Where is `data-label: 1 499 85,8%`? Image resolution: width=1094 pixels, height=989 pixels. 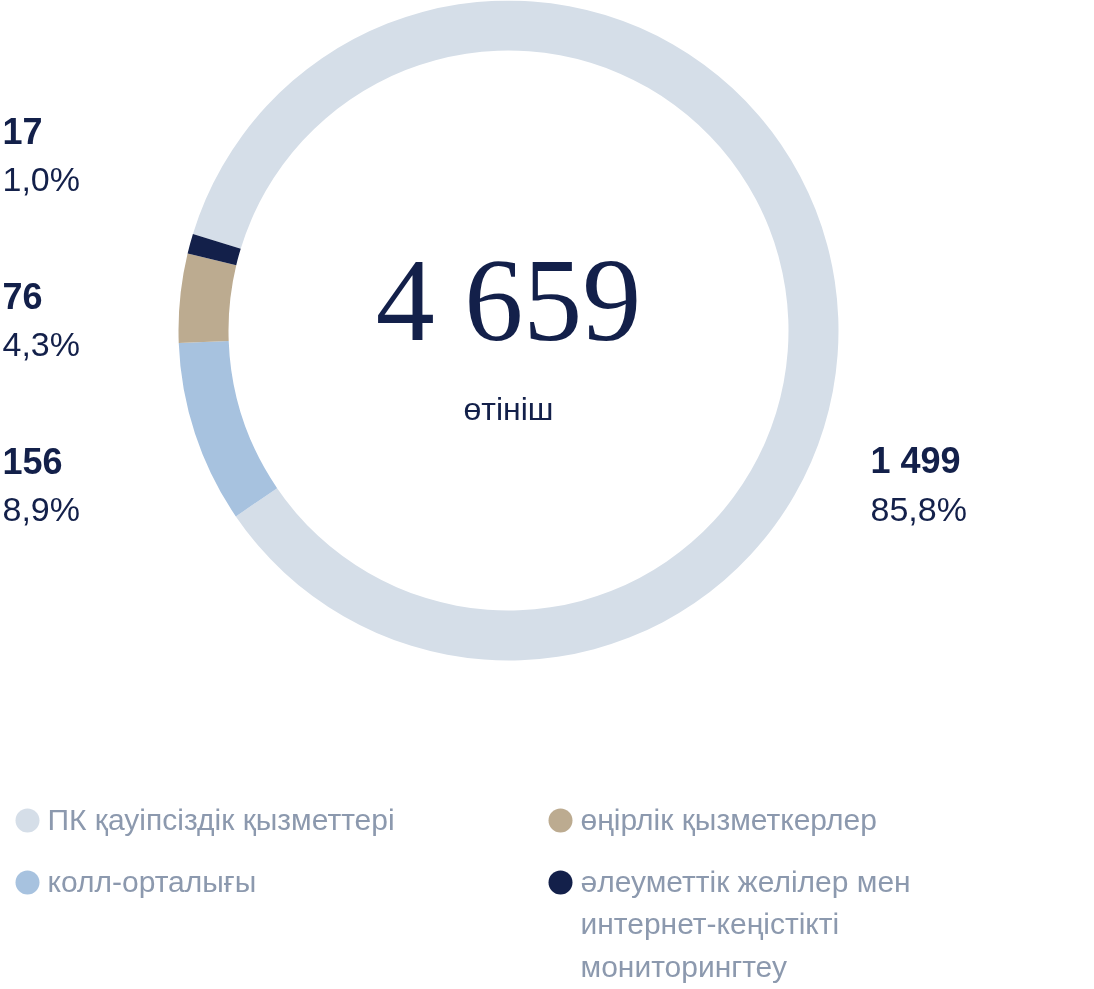 data-label: 1 499 85,8% is located at coordinates (918, 484).